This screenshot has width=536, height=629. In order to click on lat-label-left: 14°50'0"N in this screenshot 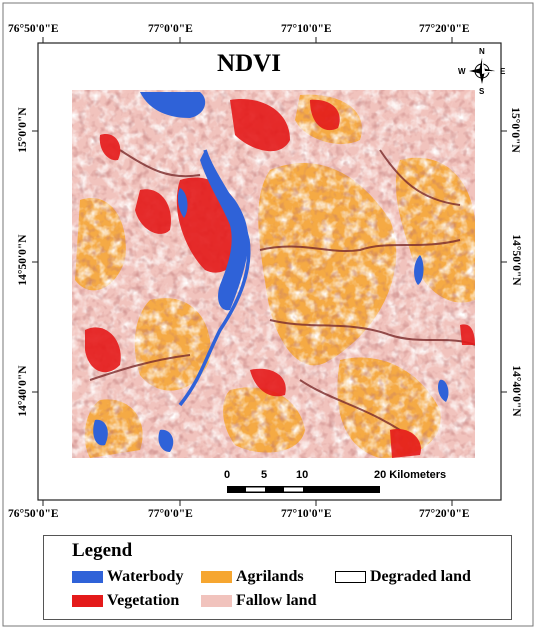, I will do `click(23, 260)`.